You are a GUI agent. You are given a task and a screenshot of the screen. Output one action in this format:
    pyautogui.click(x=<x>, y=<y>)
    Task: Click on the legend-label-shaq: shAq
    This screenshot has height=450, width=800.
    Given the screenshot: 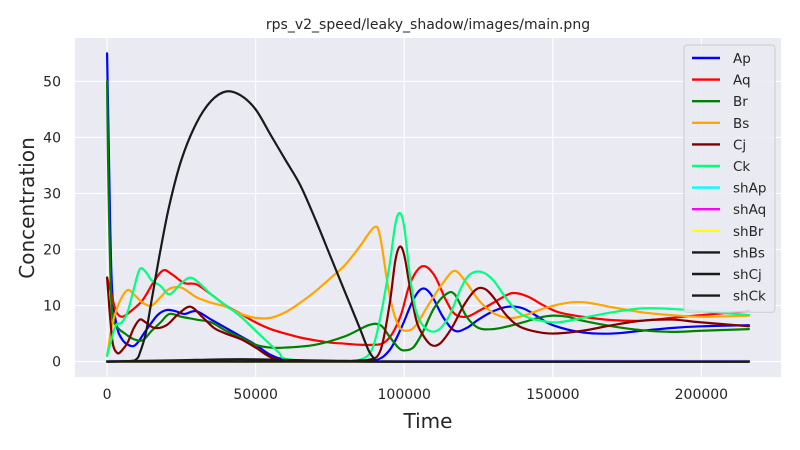 What is the action you would take?
    pyautogui.click(x=749, y=210)
    